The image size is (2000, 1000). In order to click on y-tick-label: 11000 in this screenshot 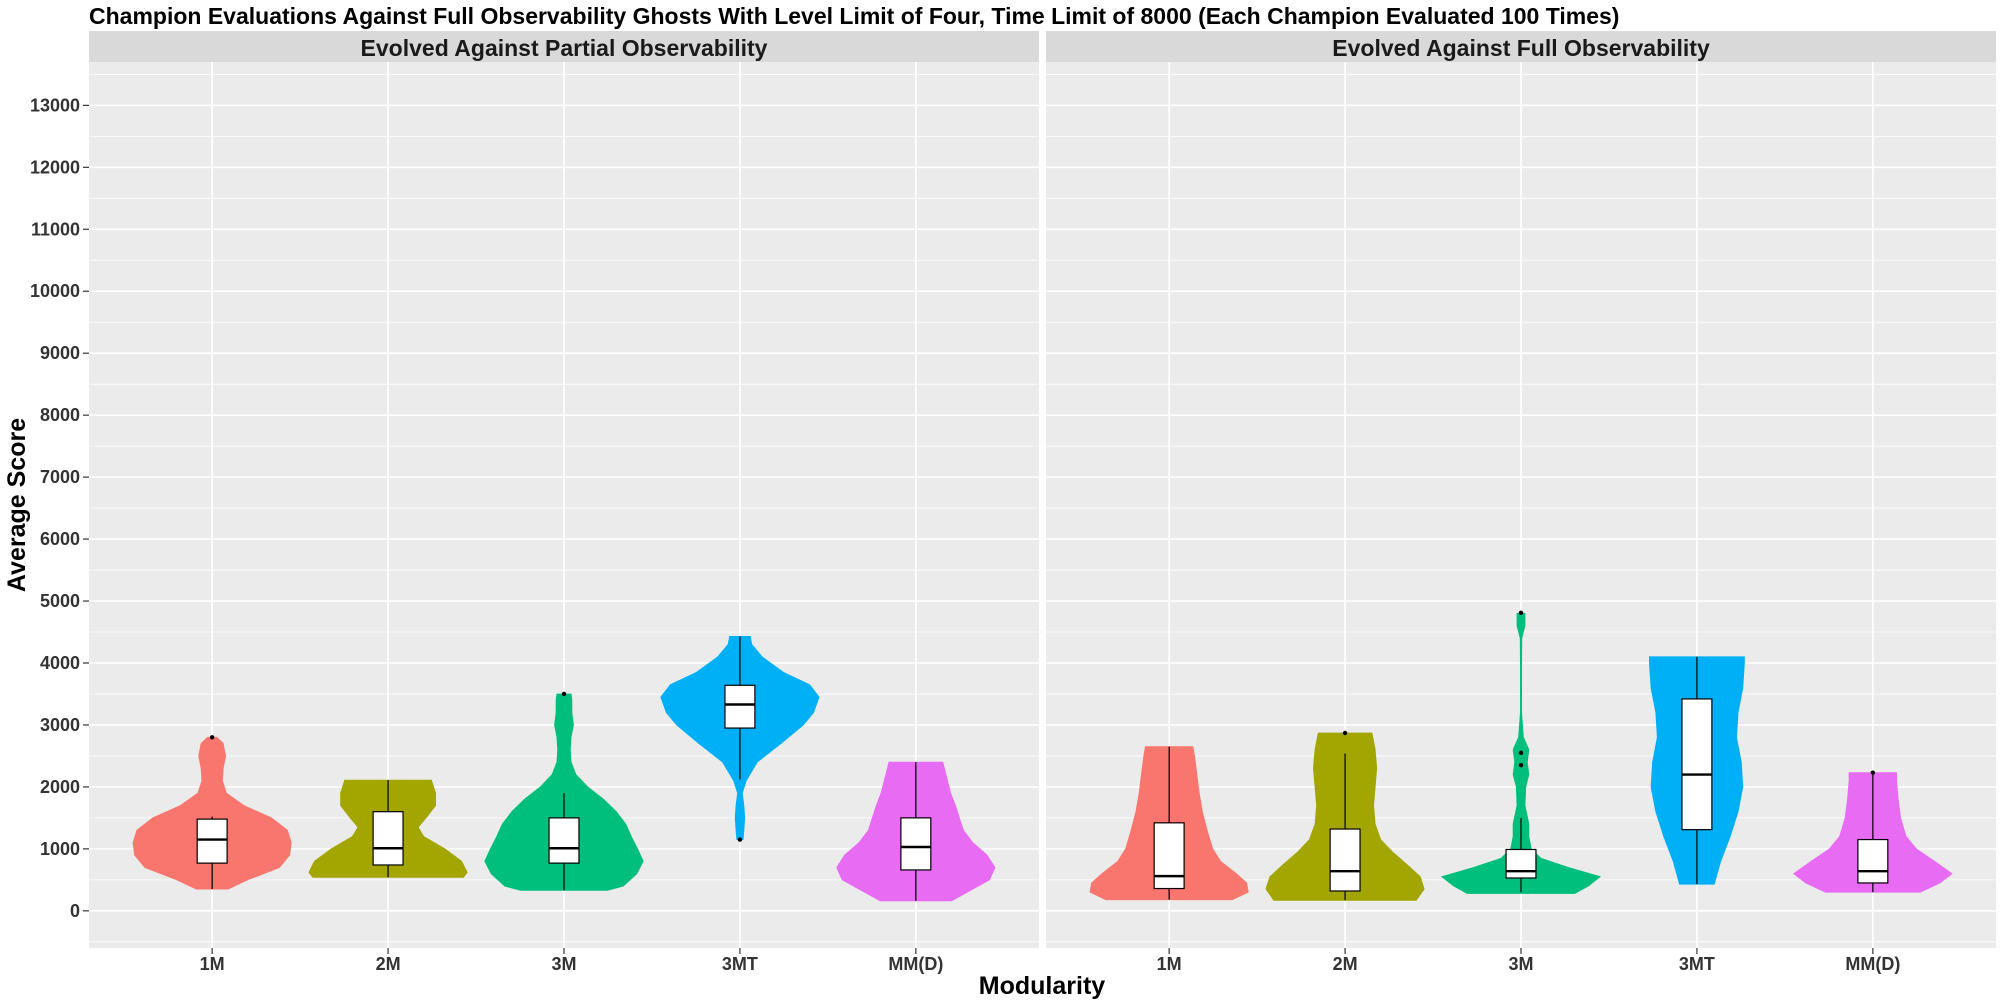, I will do `click(55, 229)`.